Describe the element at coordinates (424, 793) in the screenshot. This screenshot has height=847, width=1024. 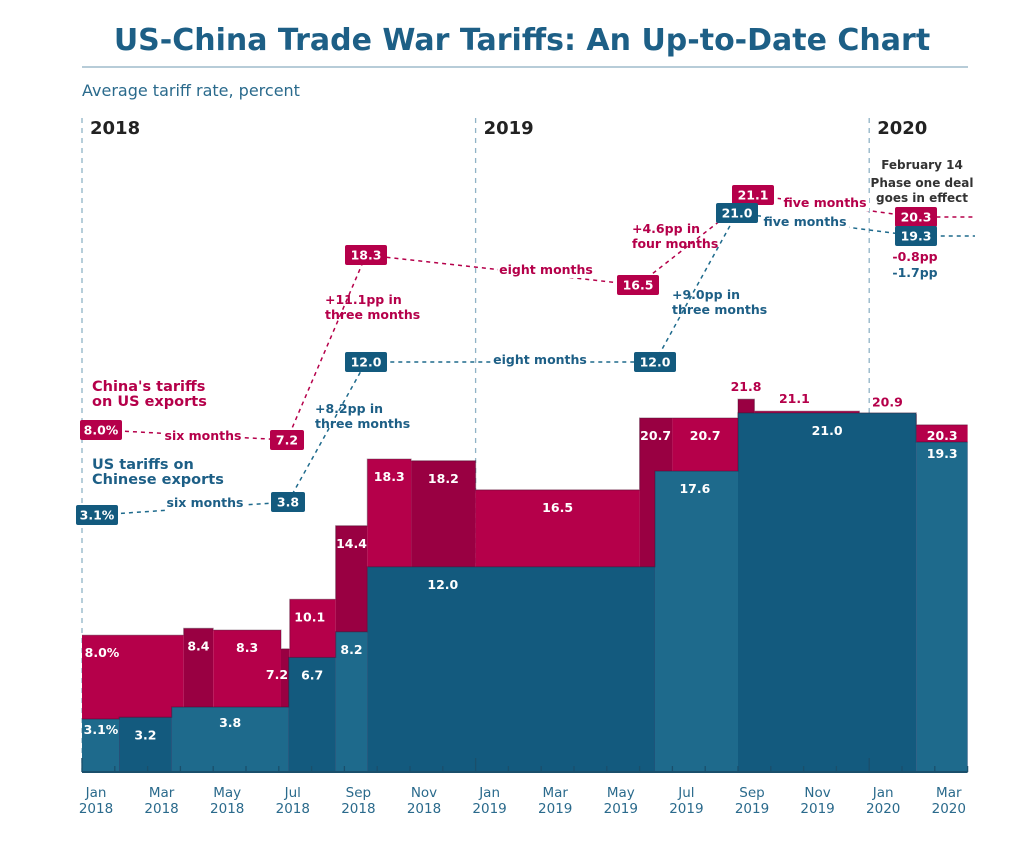
I see `x-tick-label-month: Nov` at that location.